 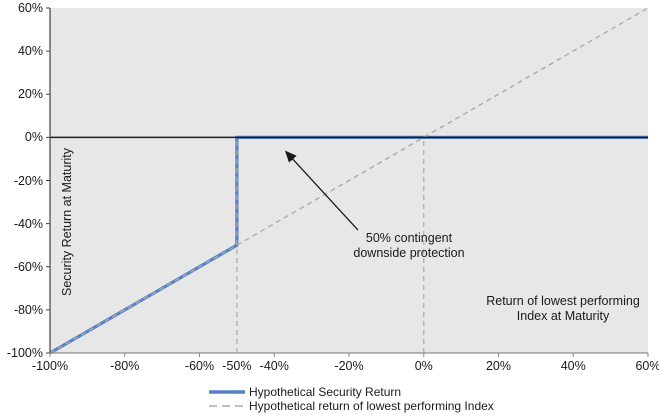 I want to click on annotation-text: 50% contingent downside protection, so click(x=408, y=246).